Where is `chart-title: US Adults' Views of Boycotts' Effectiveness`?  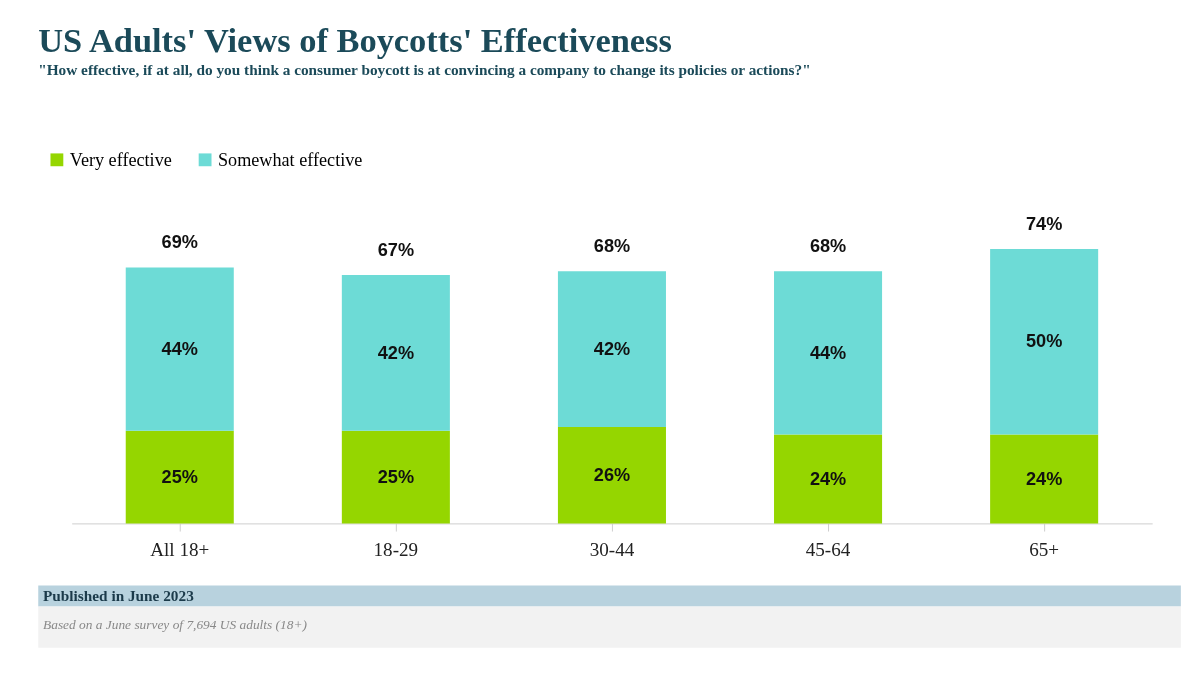
chart-title: US Adults' Views of Boycotts' Effectiveness is located at coordinates (355, 40).